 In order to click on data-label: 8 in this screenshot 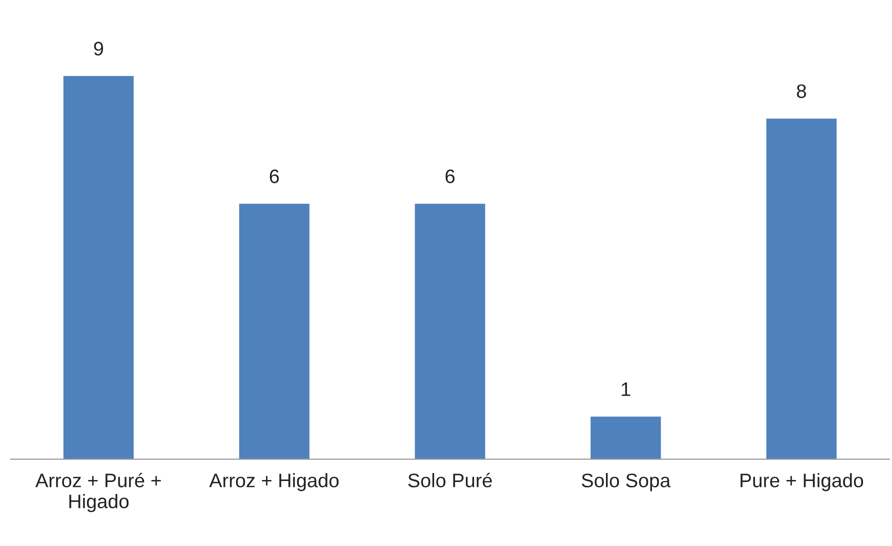, I will do `click(801, 91)`.